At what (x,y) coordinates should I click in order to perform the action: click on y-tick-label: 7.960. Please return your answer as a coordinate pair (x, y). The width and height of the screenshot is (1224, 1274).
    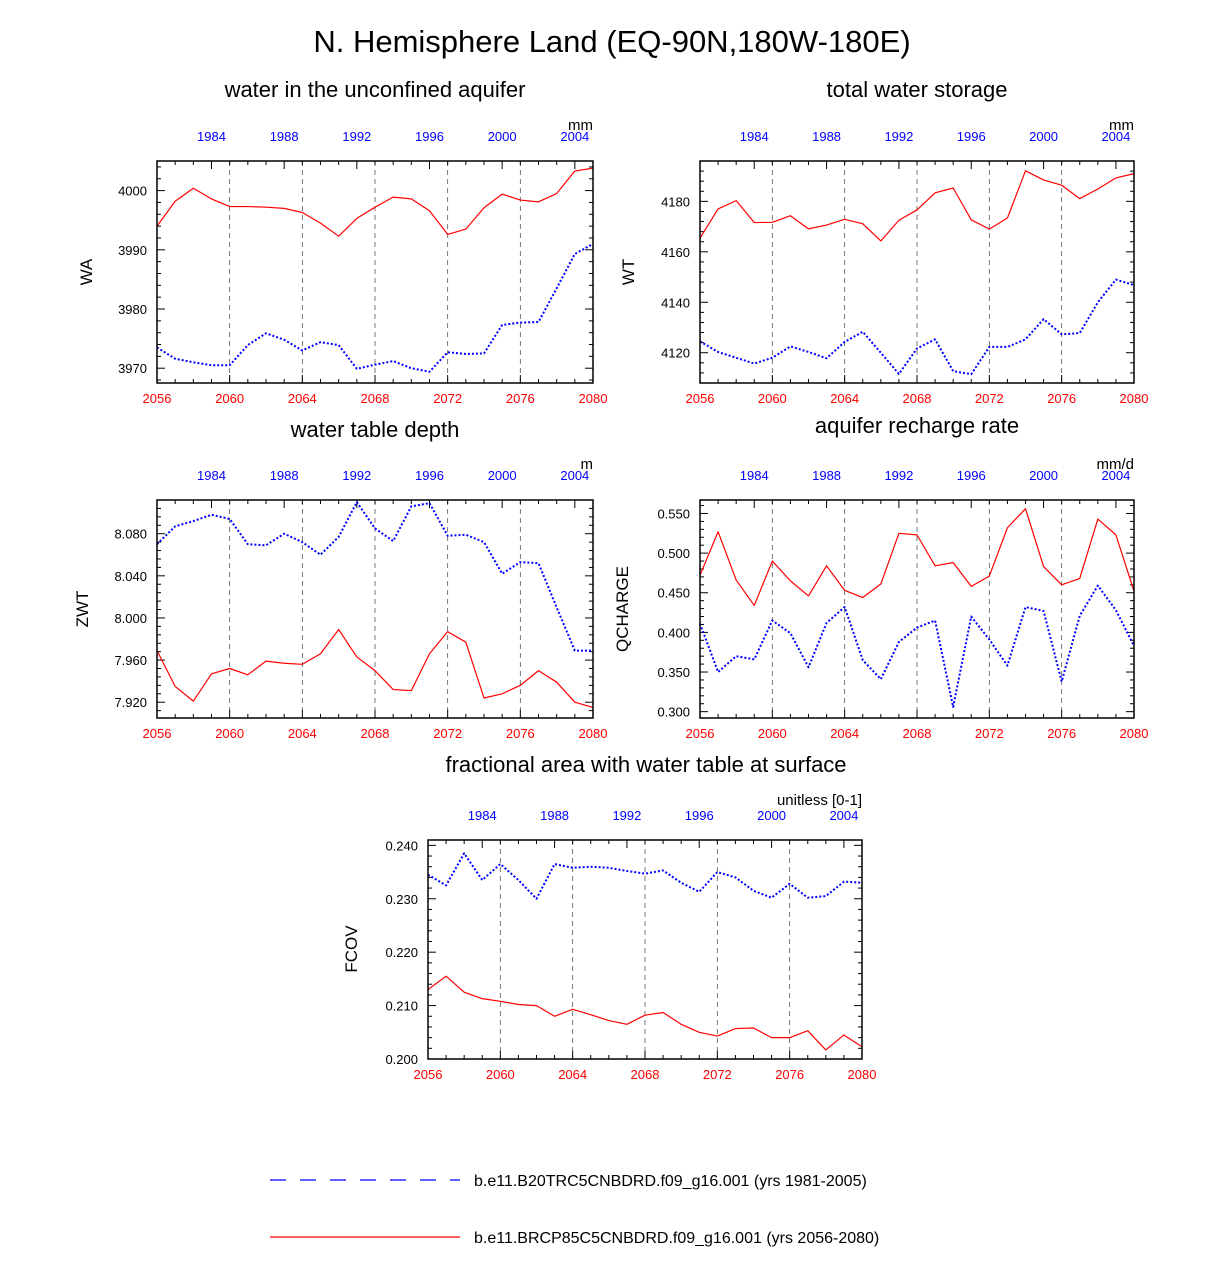
    Looking at the image, I should click on (130, 660).